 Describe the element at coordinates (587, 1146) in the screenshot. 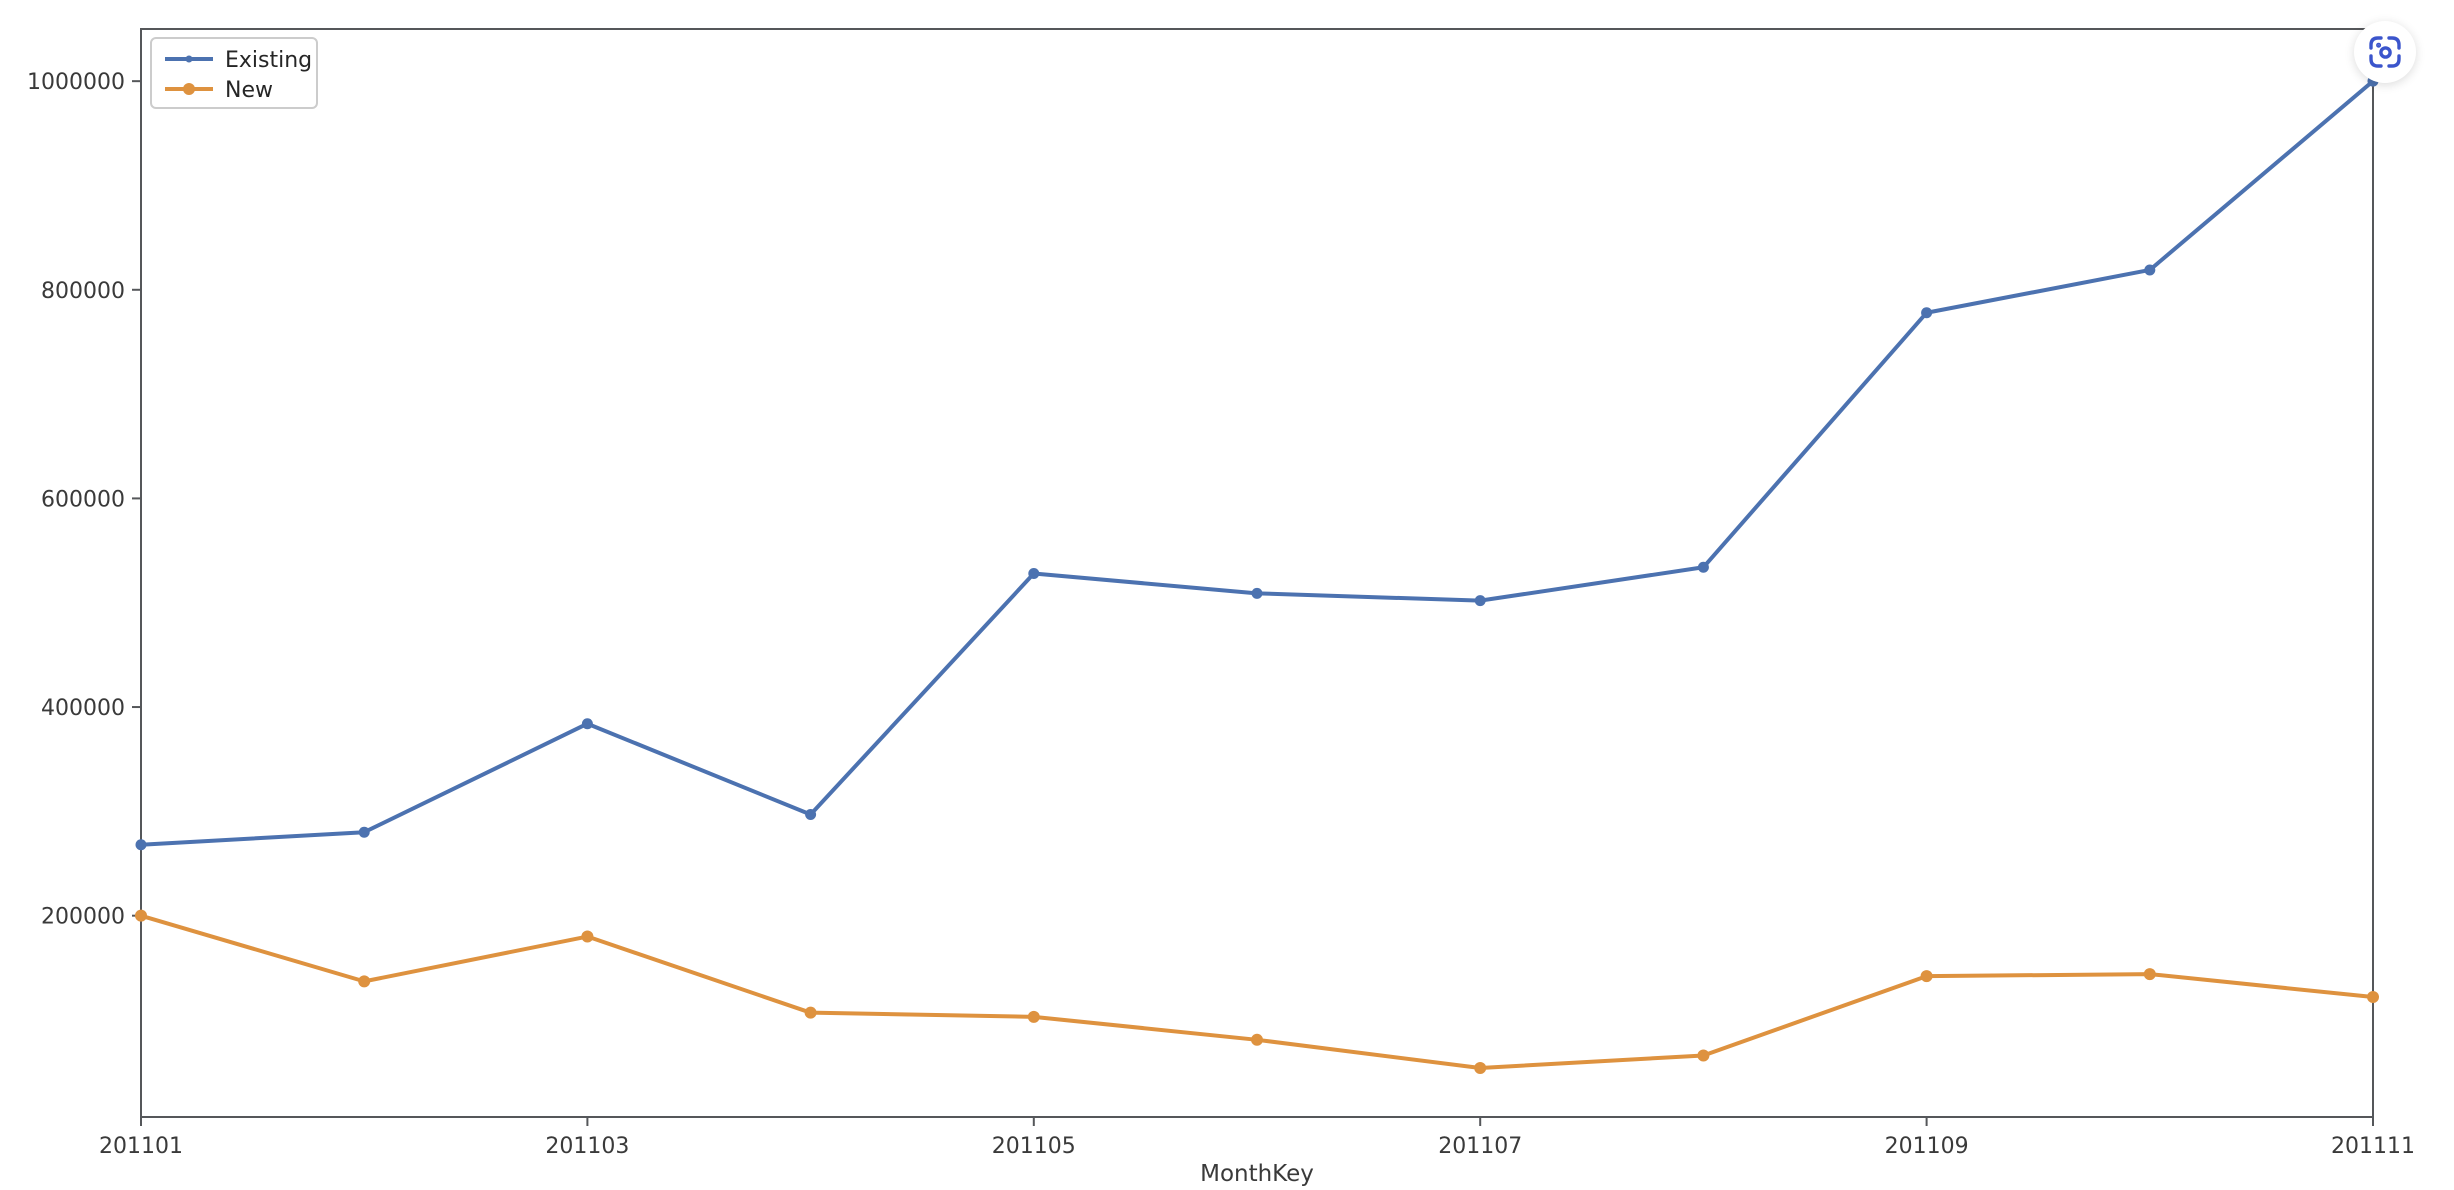

I see `x-tick-label: 201103` at that location.